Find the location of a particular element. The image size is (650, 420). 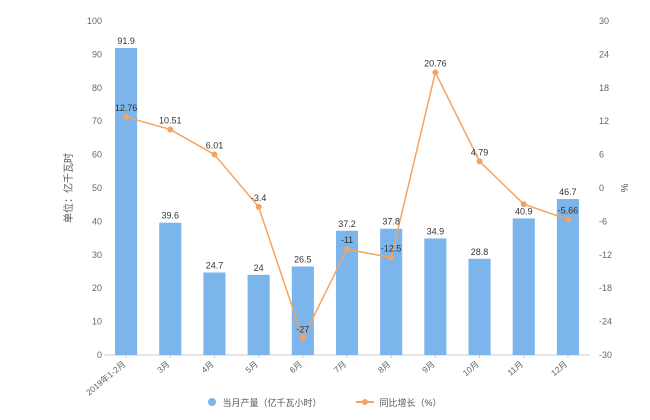

bar-data-label: 34.9 is located at coordinates (436, 231).